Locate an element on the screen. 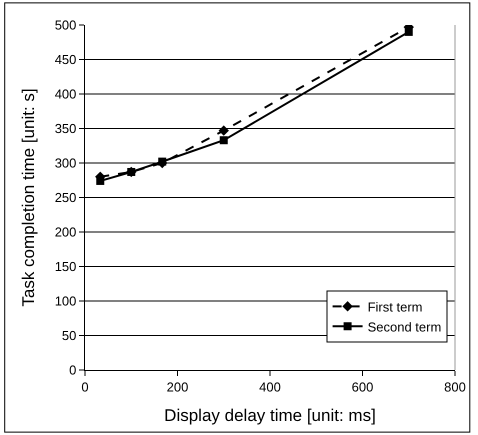 Image resolution: width=478 pixels, height=435 pixels. y-axis-title: Task completion time [unit: s] is located at coordinates (28, 197).